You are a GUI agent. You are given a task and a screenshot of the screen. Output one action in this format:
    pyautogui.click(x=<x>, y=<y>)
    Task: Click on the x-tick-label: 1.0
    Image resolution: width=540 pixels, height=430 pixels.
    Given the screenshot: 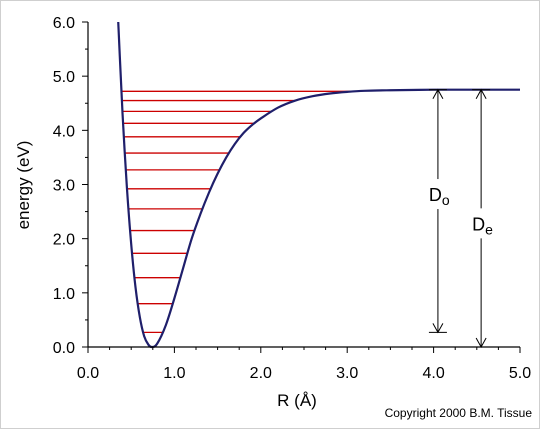 What is the action you would take?
    pyautogui.click(x=174, y=373)
    